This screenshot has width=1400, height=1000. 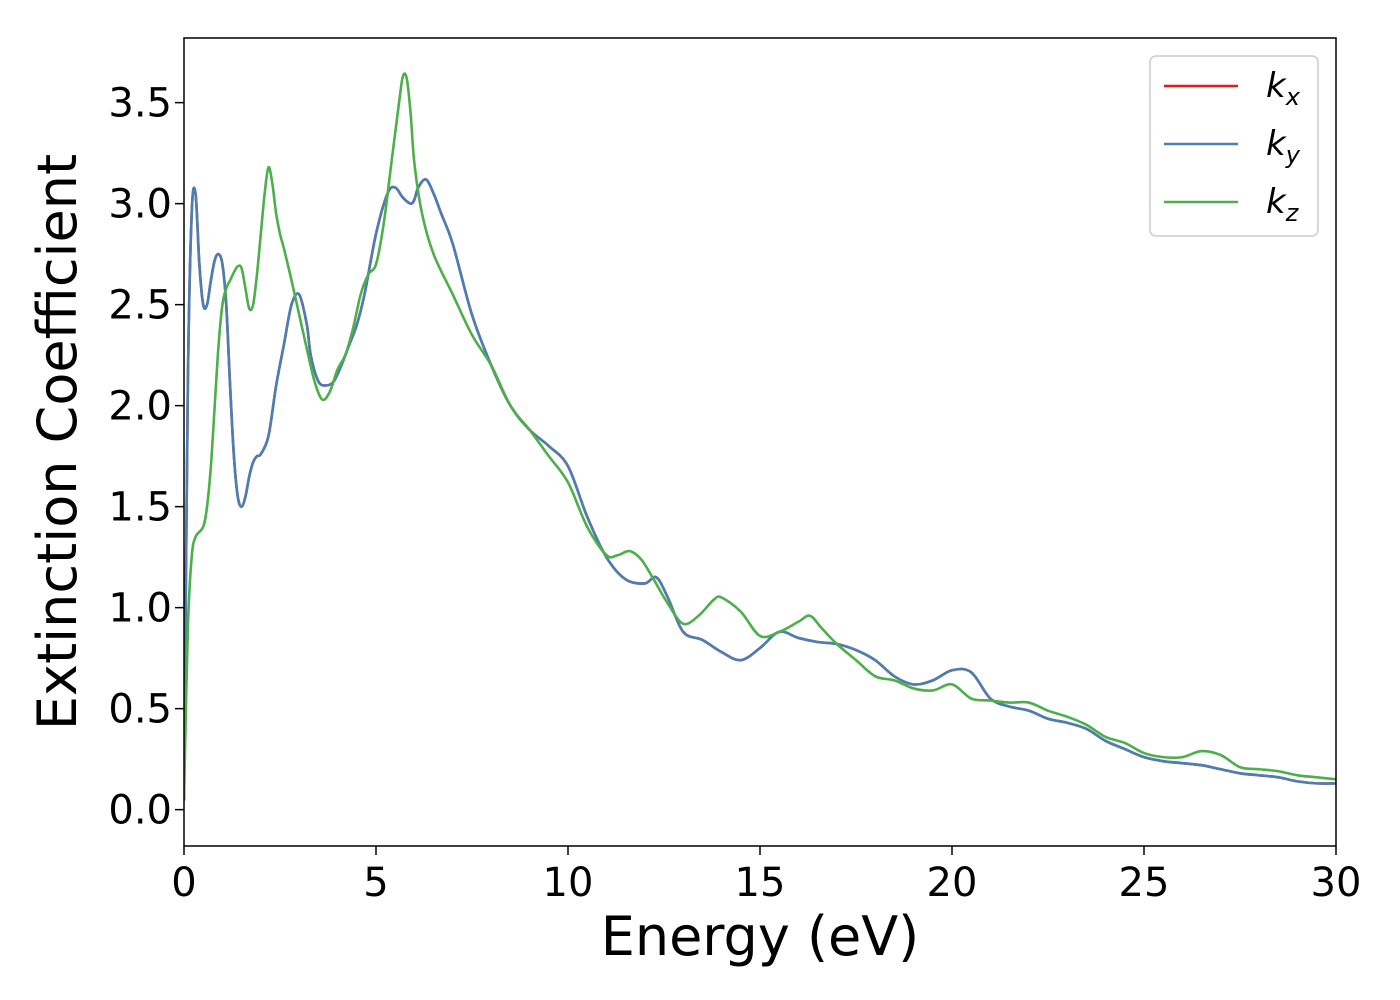 What do you see at coordinates (140, 609) in the screenshot?
I see `y-tick-label: 1.0` at bounding box center [140, 609].